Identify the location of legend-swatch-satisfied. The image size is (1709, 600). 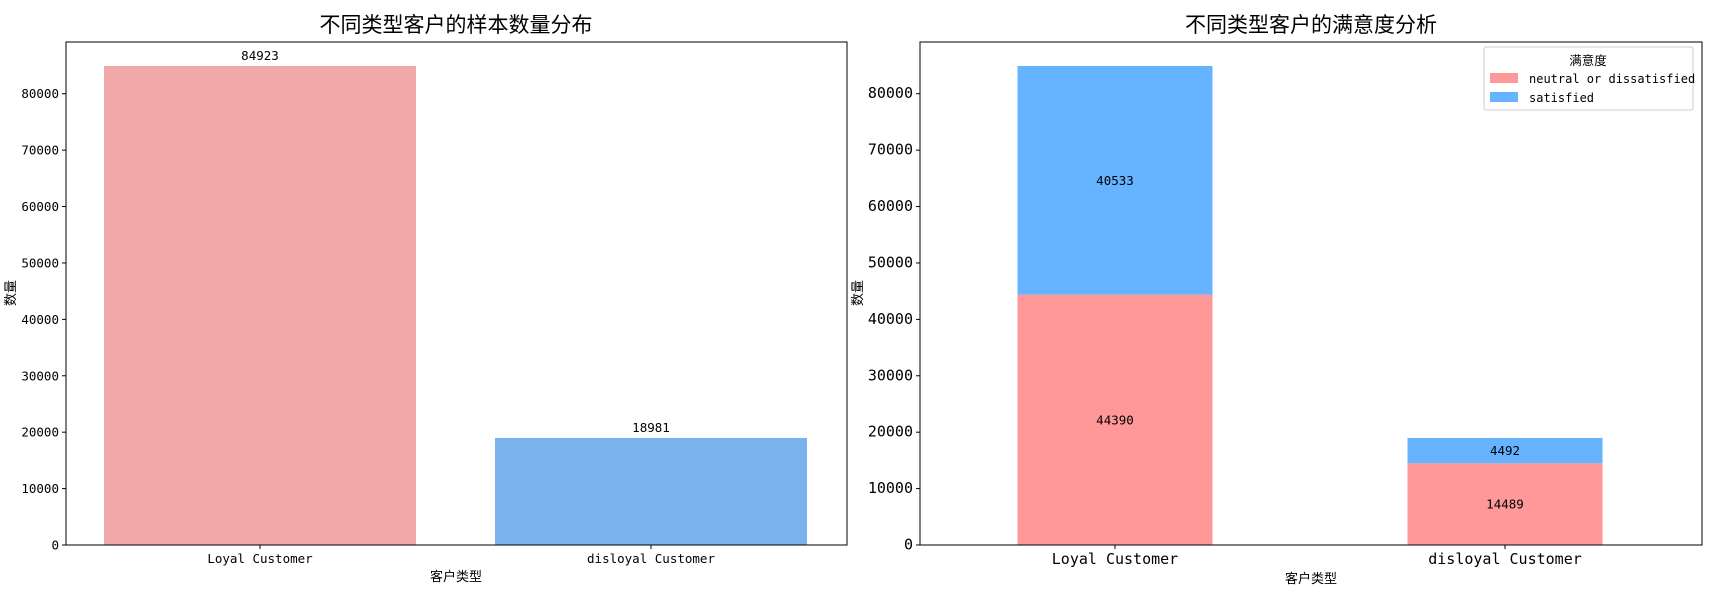
(1504, 97).